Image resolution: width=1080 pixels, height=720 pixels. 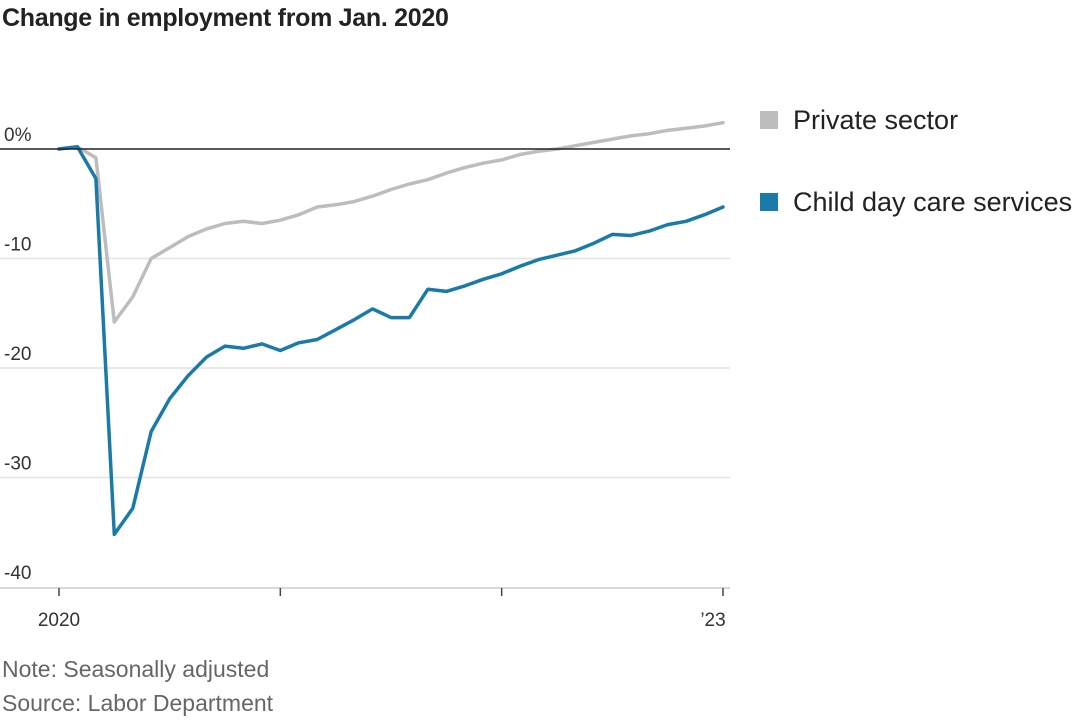 I want to click on y-tick-label: -40, so click(x=17, y=573).